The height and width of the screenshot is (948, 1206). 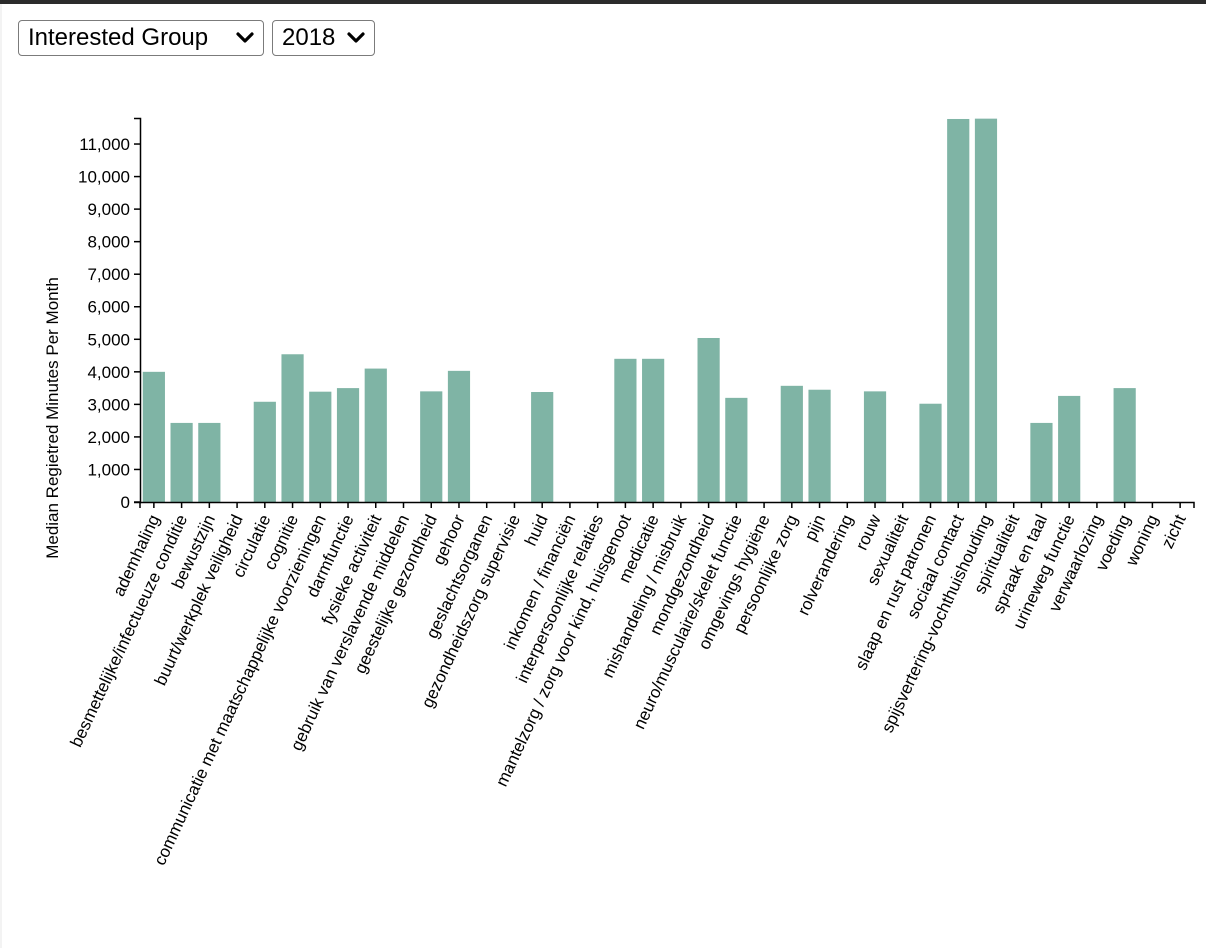 I want to click on group-select-value: Interested Group, so click(x=118, y=37).